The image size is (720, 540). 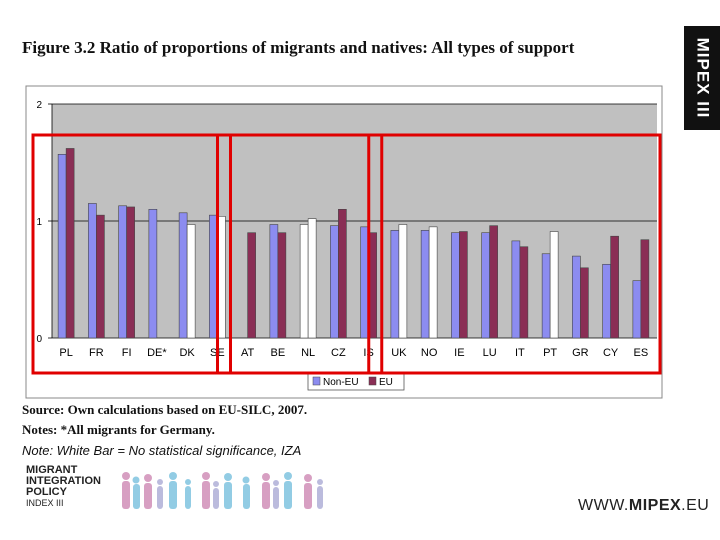 I want to click on logo-line-2: INTEGRATION, so click(x=63, y=481).